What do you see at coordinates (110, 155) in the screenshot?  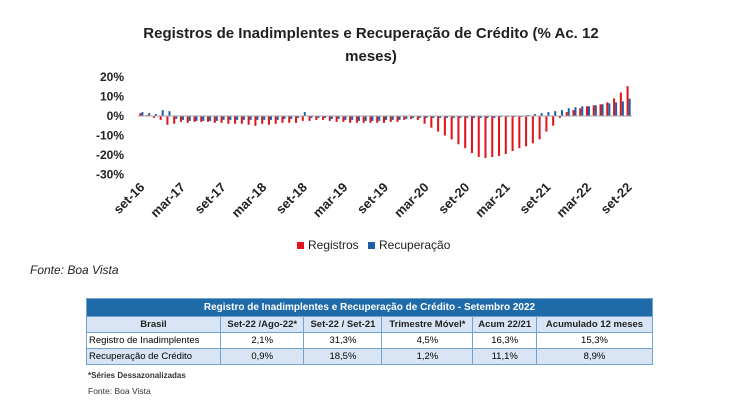 I see `y-tick-label: -20%` at bounding box center [110, 155].